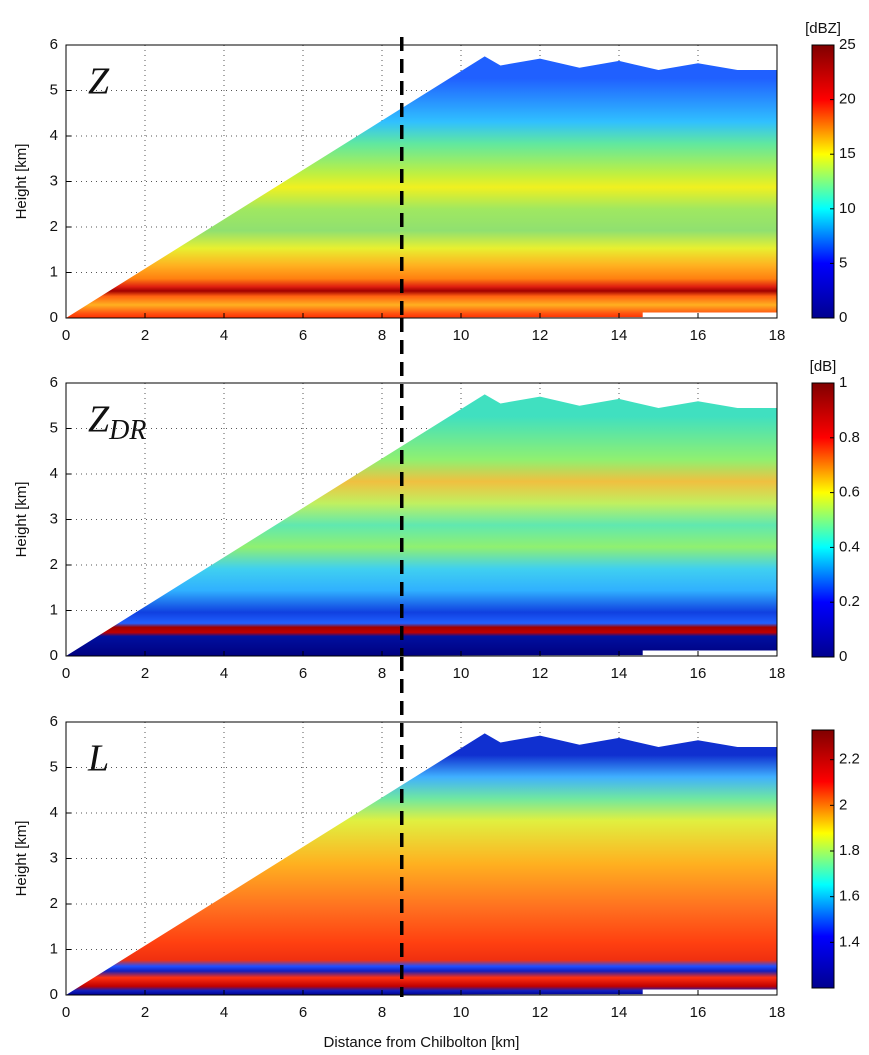  What do you see at coordinates (849, 546) in the screenshot?
I see `colorbar-tick-label: 0.4` at bounding box center [849, 546].